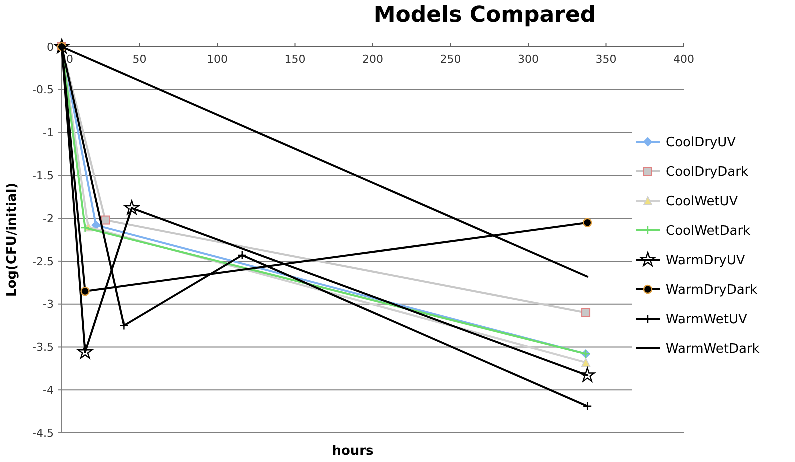 Image resolution: width=795 pixels, height=462 pixels. What do you see at coordinates (43, 347) in the screenshot?
I see `y-tick-label: -3.5` at bounding box center [43, 347].